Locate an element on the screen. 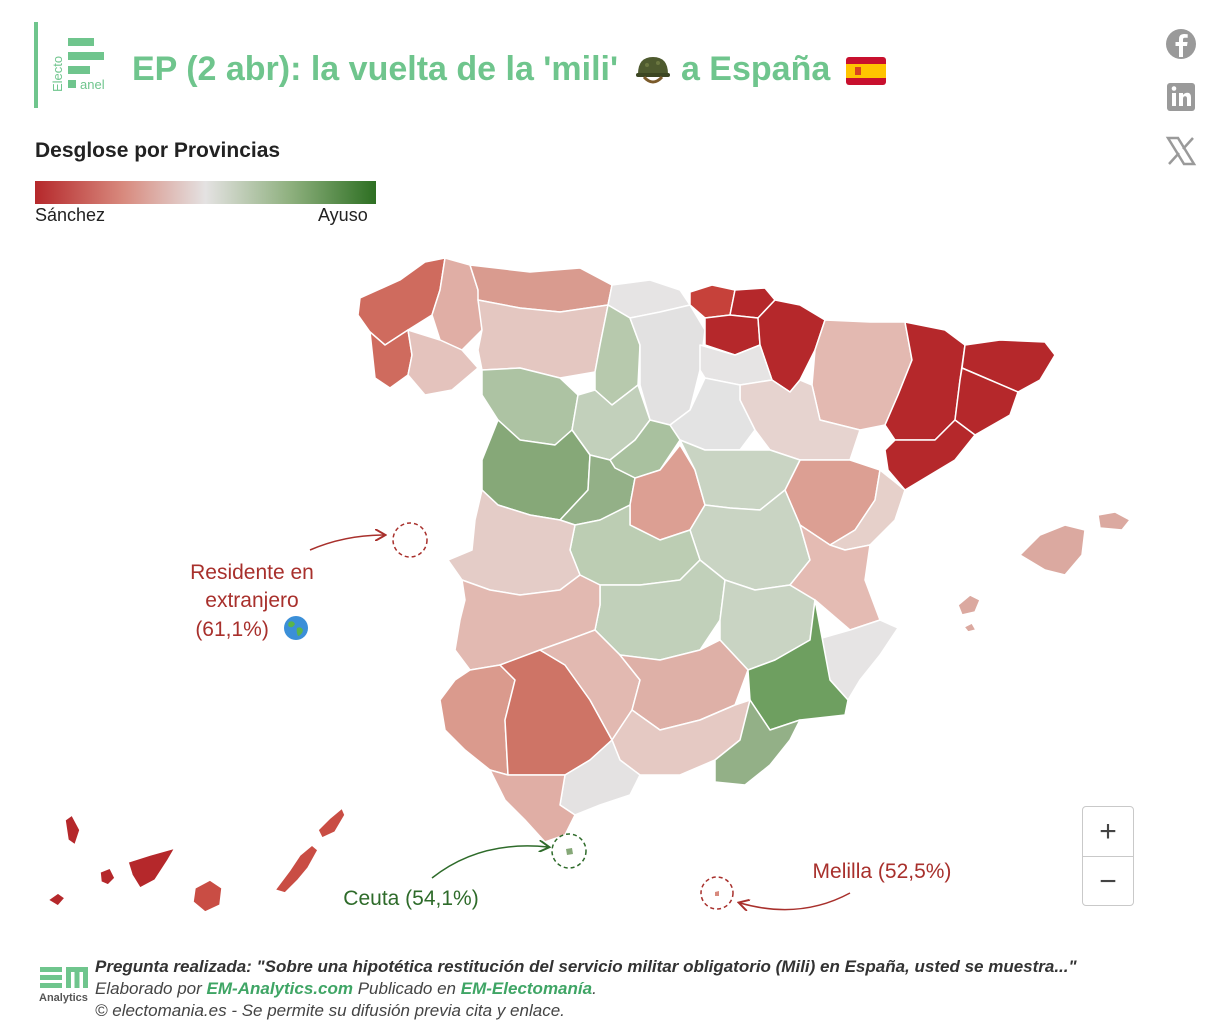  island-la-gomera is located at coordinates (107, 876).